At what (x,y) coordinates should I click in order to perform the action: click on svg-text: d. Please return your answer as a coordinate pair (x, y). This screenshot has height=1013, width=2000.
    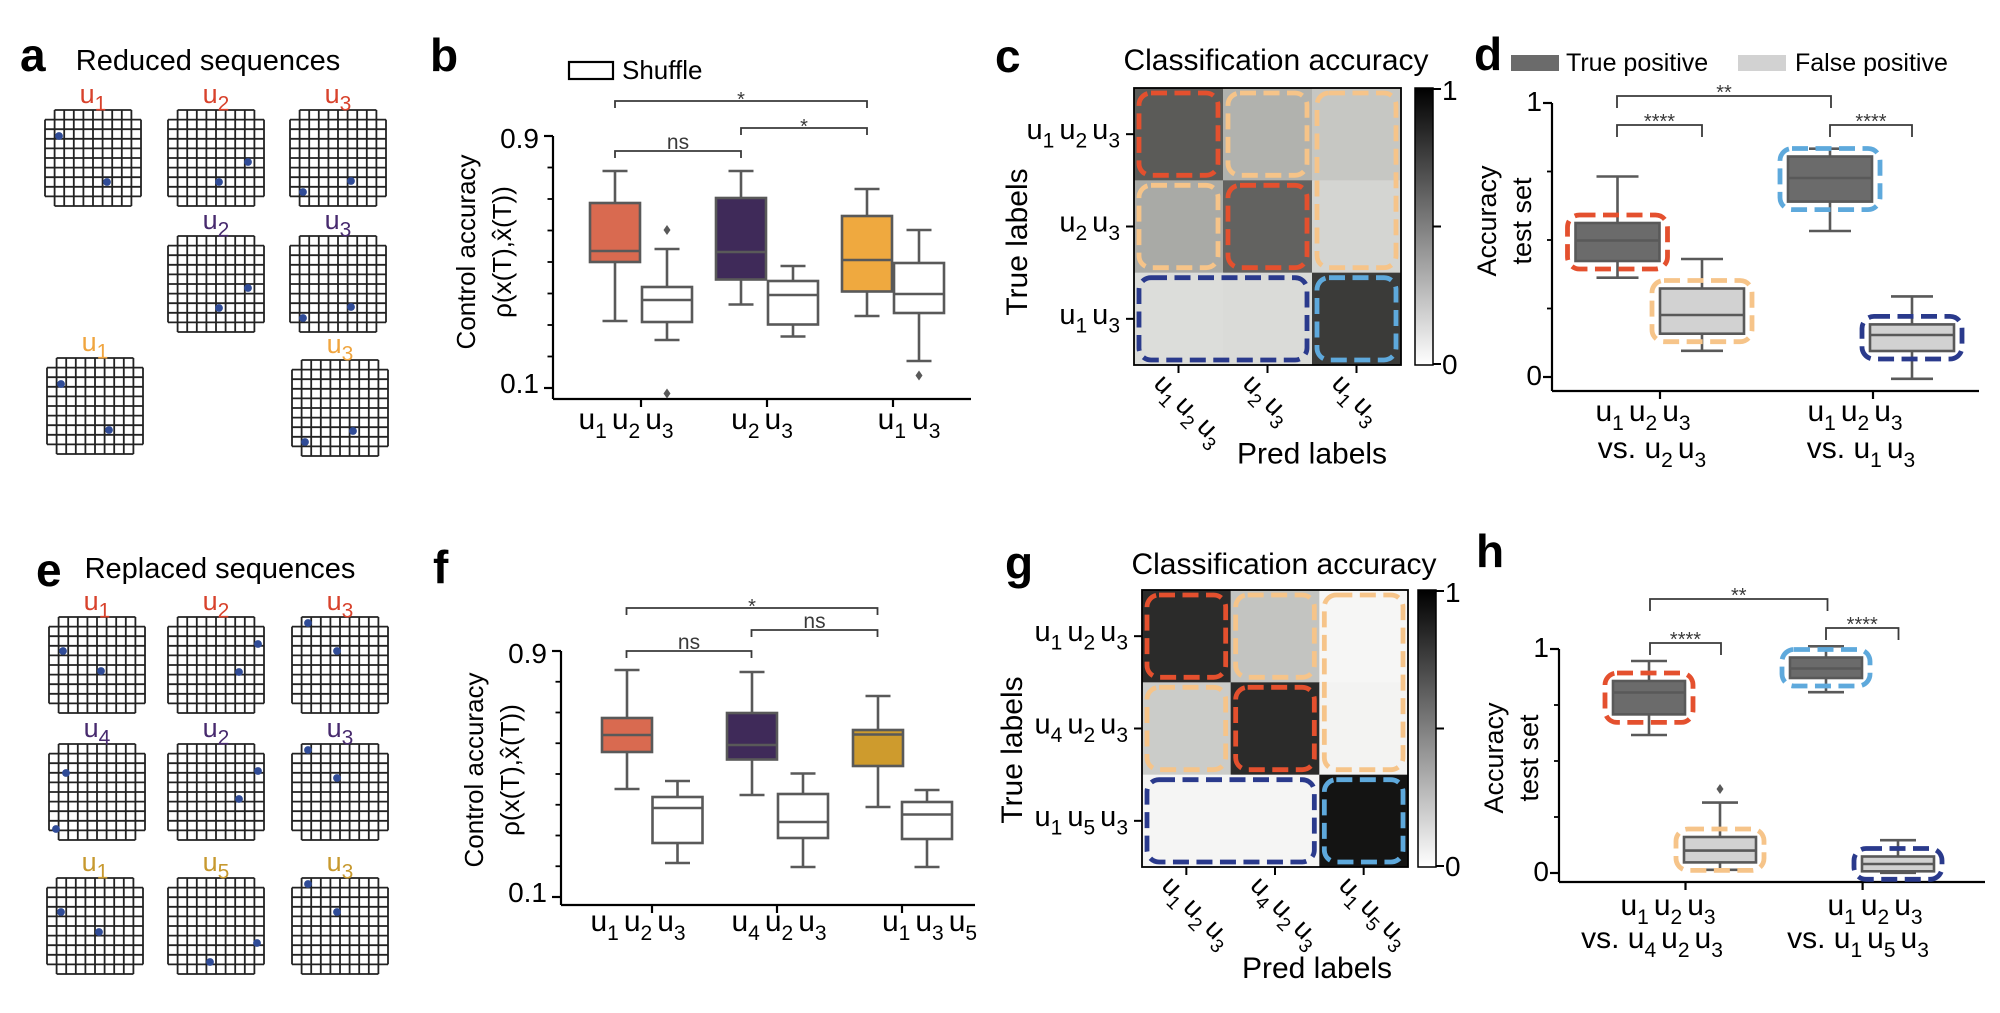
    Looking at the image, I should click on (1488, 54).